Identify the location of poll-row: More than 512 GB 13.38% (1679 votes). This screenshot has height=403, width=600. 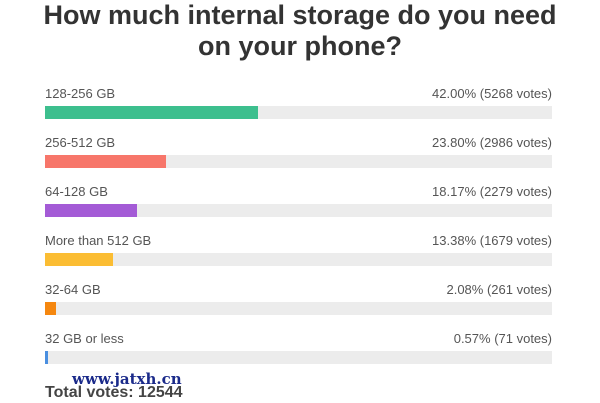
(298, 253).